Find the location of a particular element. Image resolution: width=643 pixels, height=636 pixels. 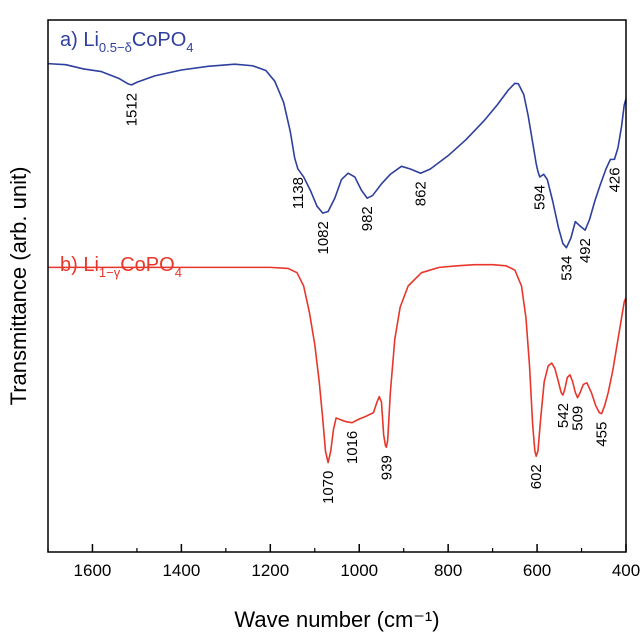

peak-label: 602 is located at coordinates (536, 476).